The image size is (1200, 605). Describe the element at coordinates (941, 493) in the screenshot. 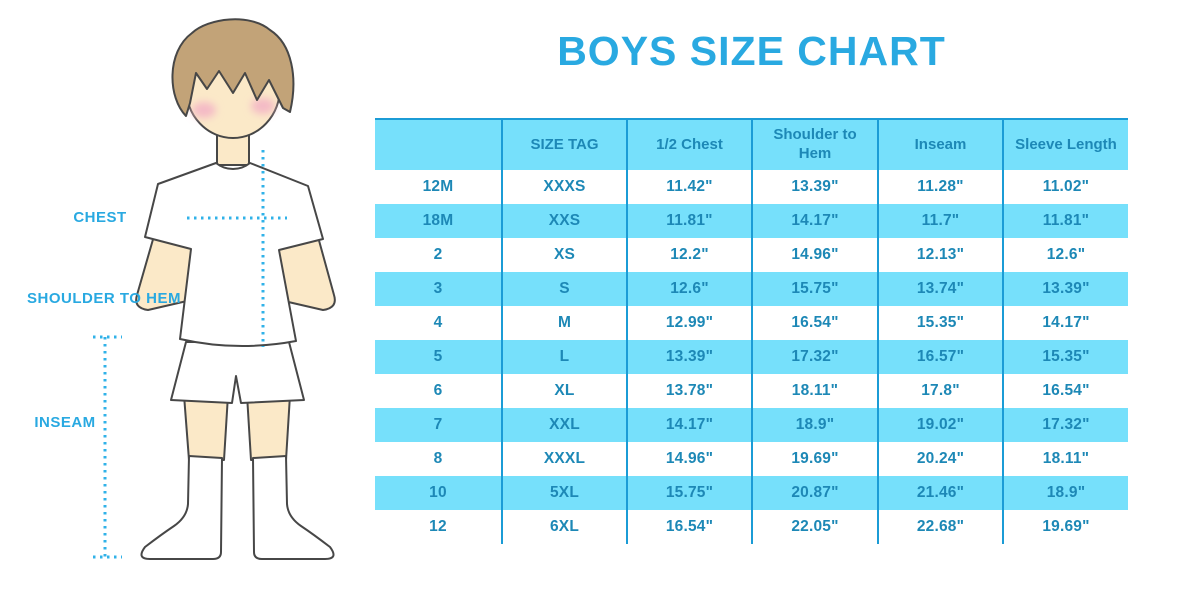

I see `measurement-cell: 21.46"` at that location.